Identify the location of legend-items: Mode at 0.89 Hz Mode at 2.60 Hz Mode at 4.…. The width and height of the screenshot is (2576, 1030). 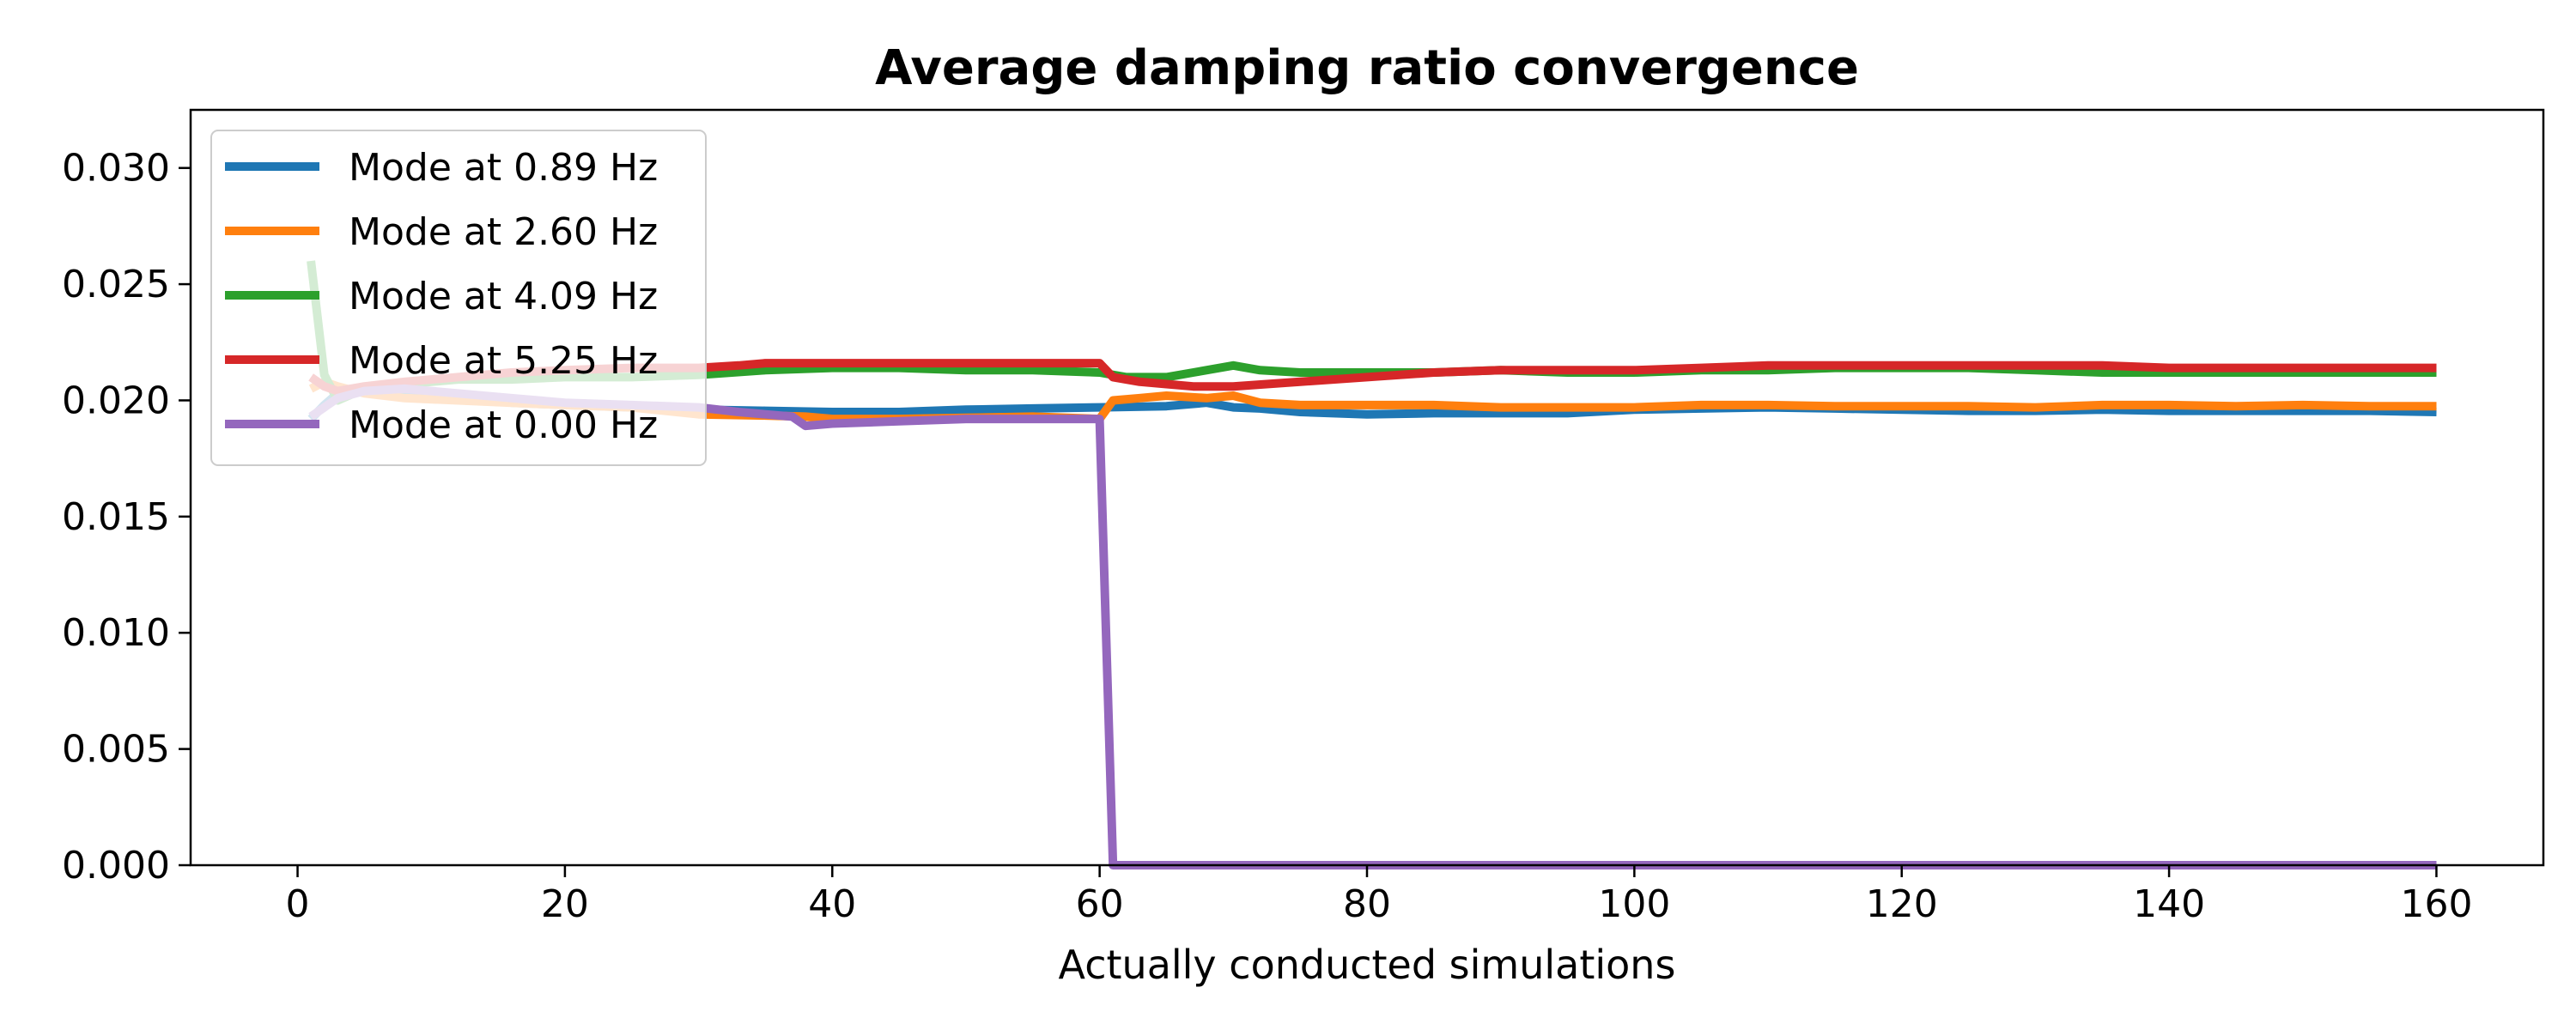
(441, 296).